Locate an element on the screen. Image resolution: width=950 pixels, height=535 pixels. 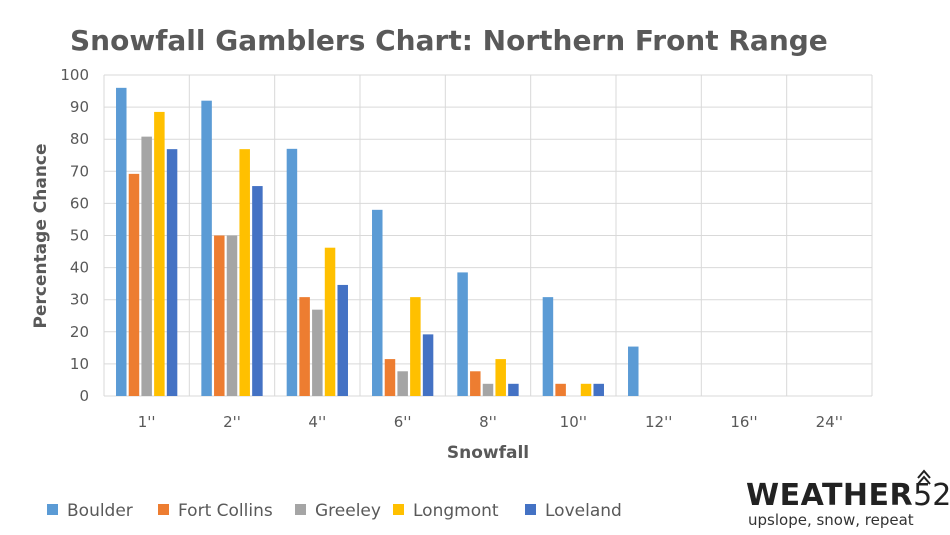
x-axis-label: Snowfall is located at coordinates (488, 453).